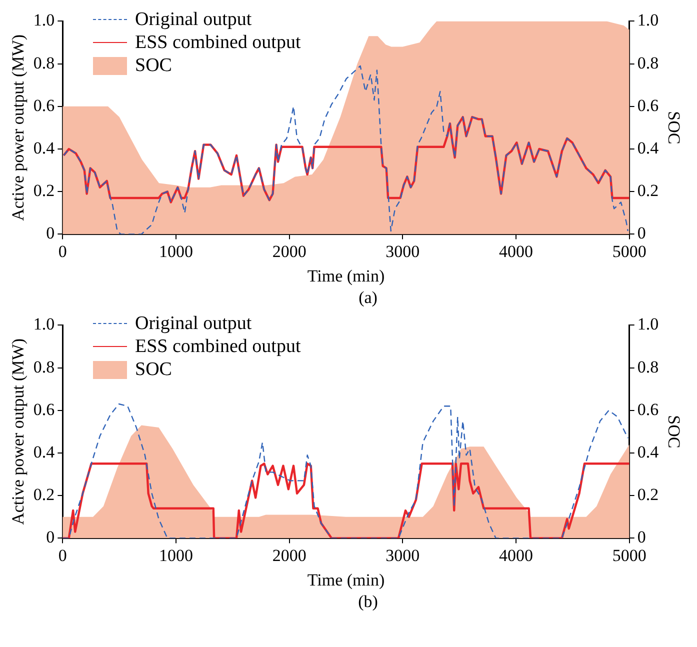 The height and width of the screenshot is (647, 697). I want to click on text: (b), so click(368, 602).